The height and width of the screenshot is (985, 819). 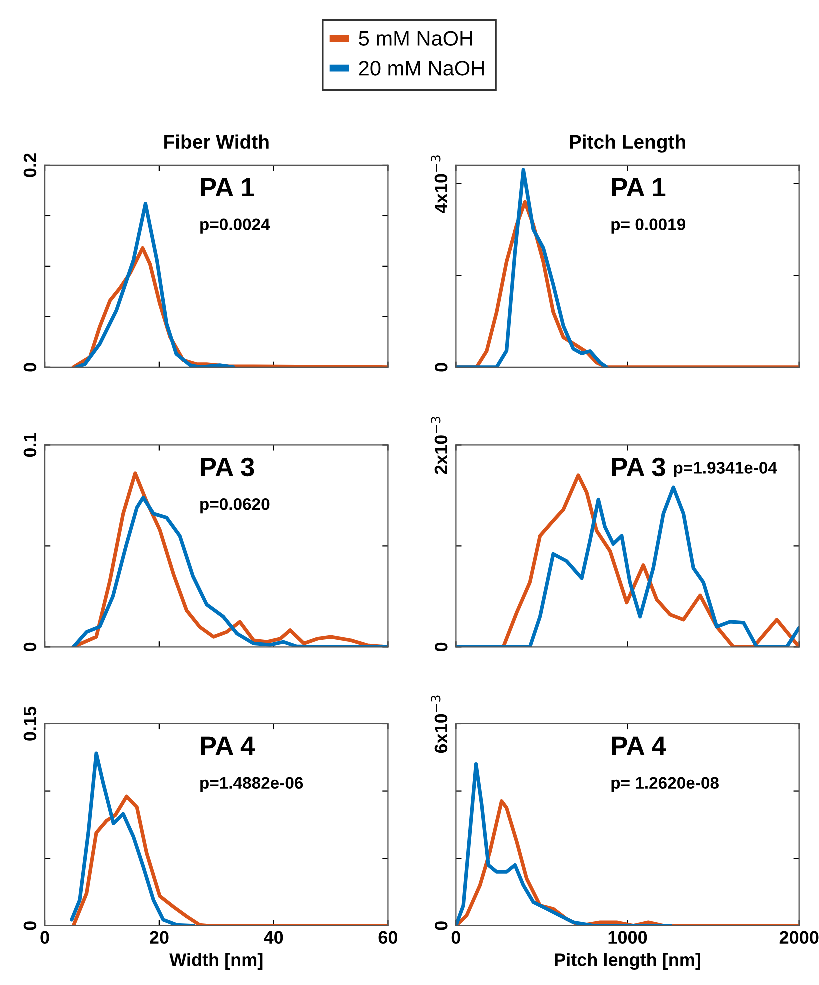 What do you see at coordinates (439, 185) in the screenshot?
I see `y-tick-label: 4x10$^{−3}$` at bounding box center [439, 185].